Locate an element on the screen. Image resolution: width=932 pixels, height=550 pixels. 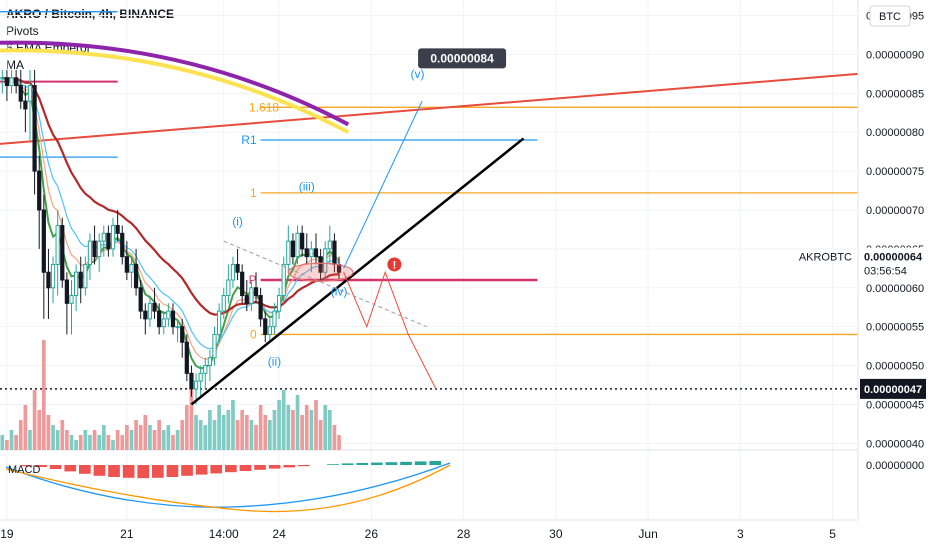
indicator-ma: MA is located at coordinates (15, 65).